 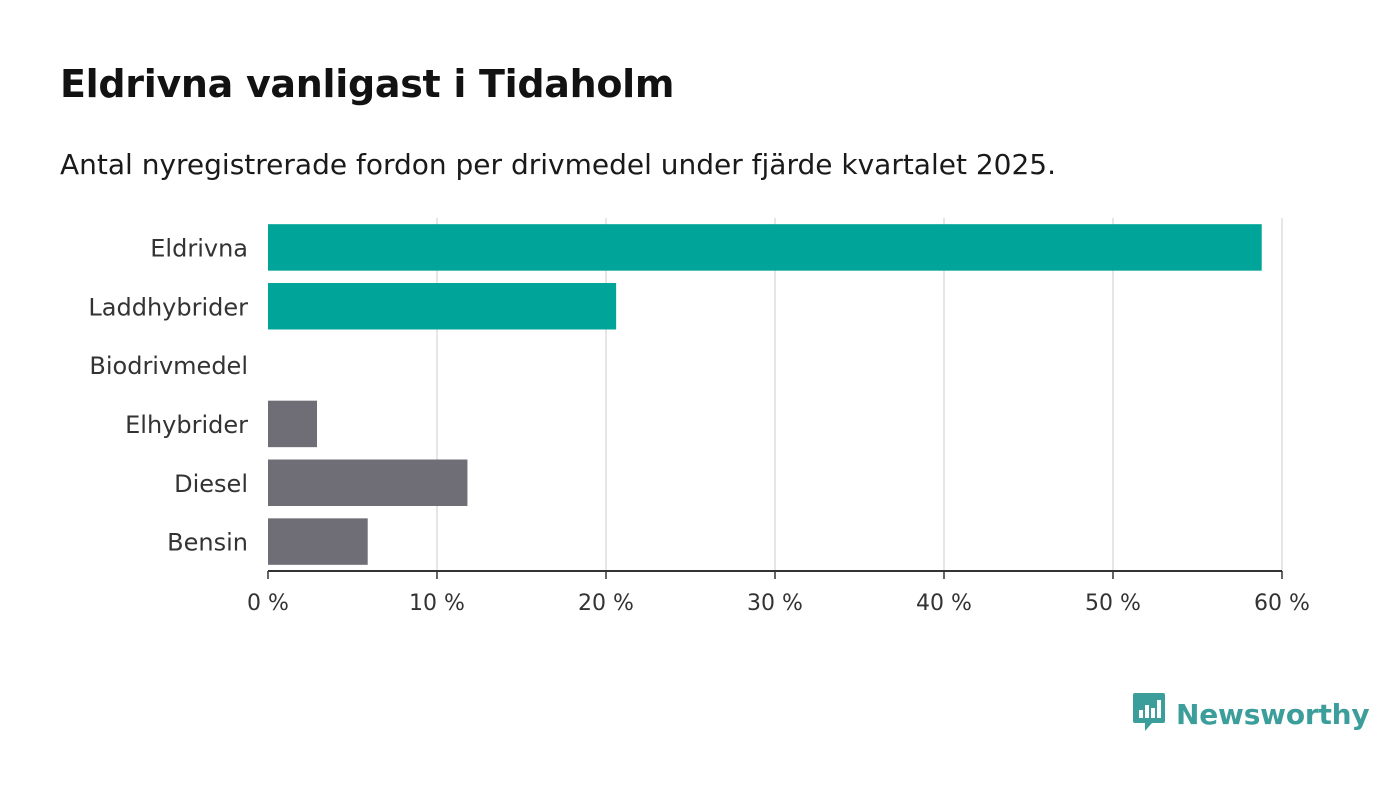 I want to click on x-tick-label: 30 %, so click(x=775, y=603).